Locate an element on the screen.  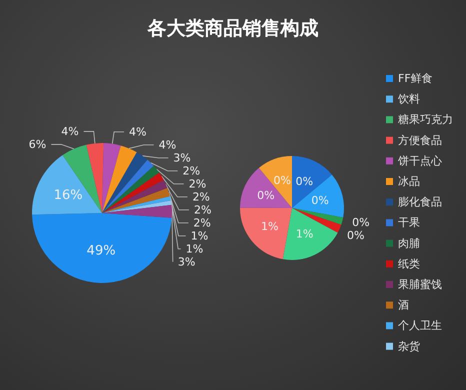
chart-title: 各大类商品销售构成 is located at coordinates (232, 29).